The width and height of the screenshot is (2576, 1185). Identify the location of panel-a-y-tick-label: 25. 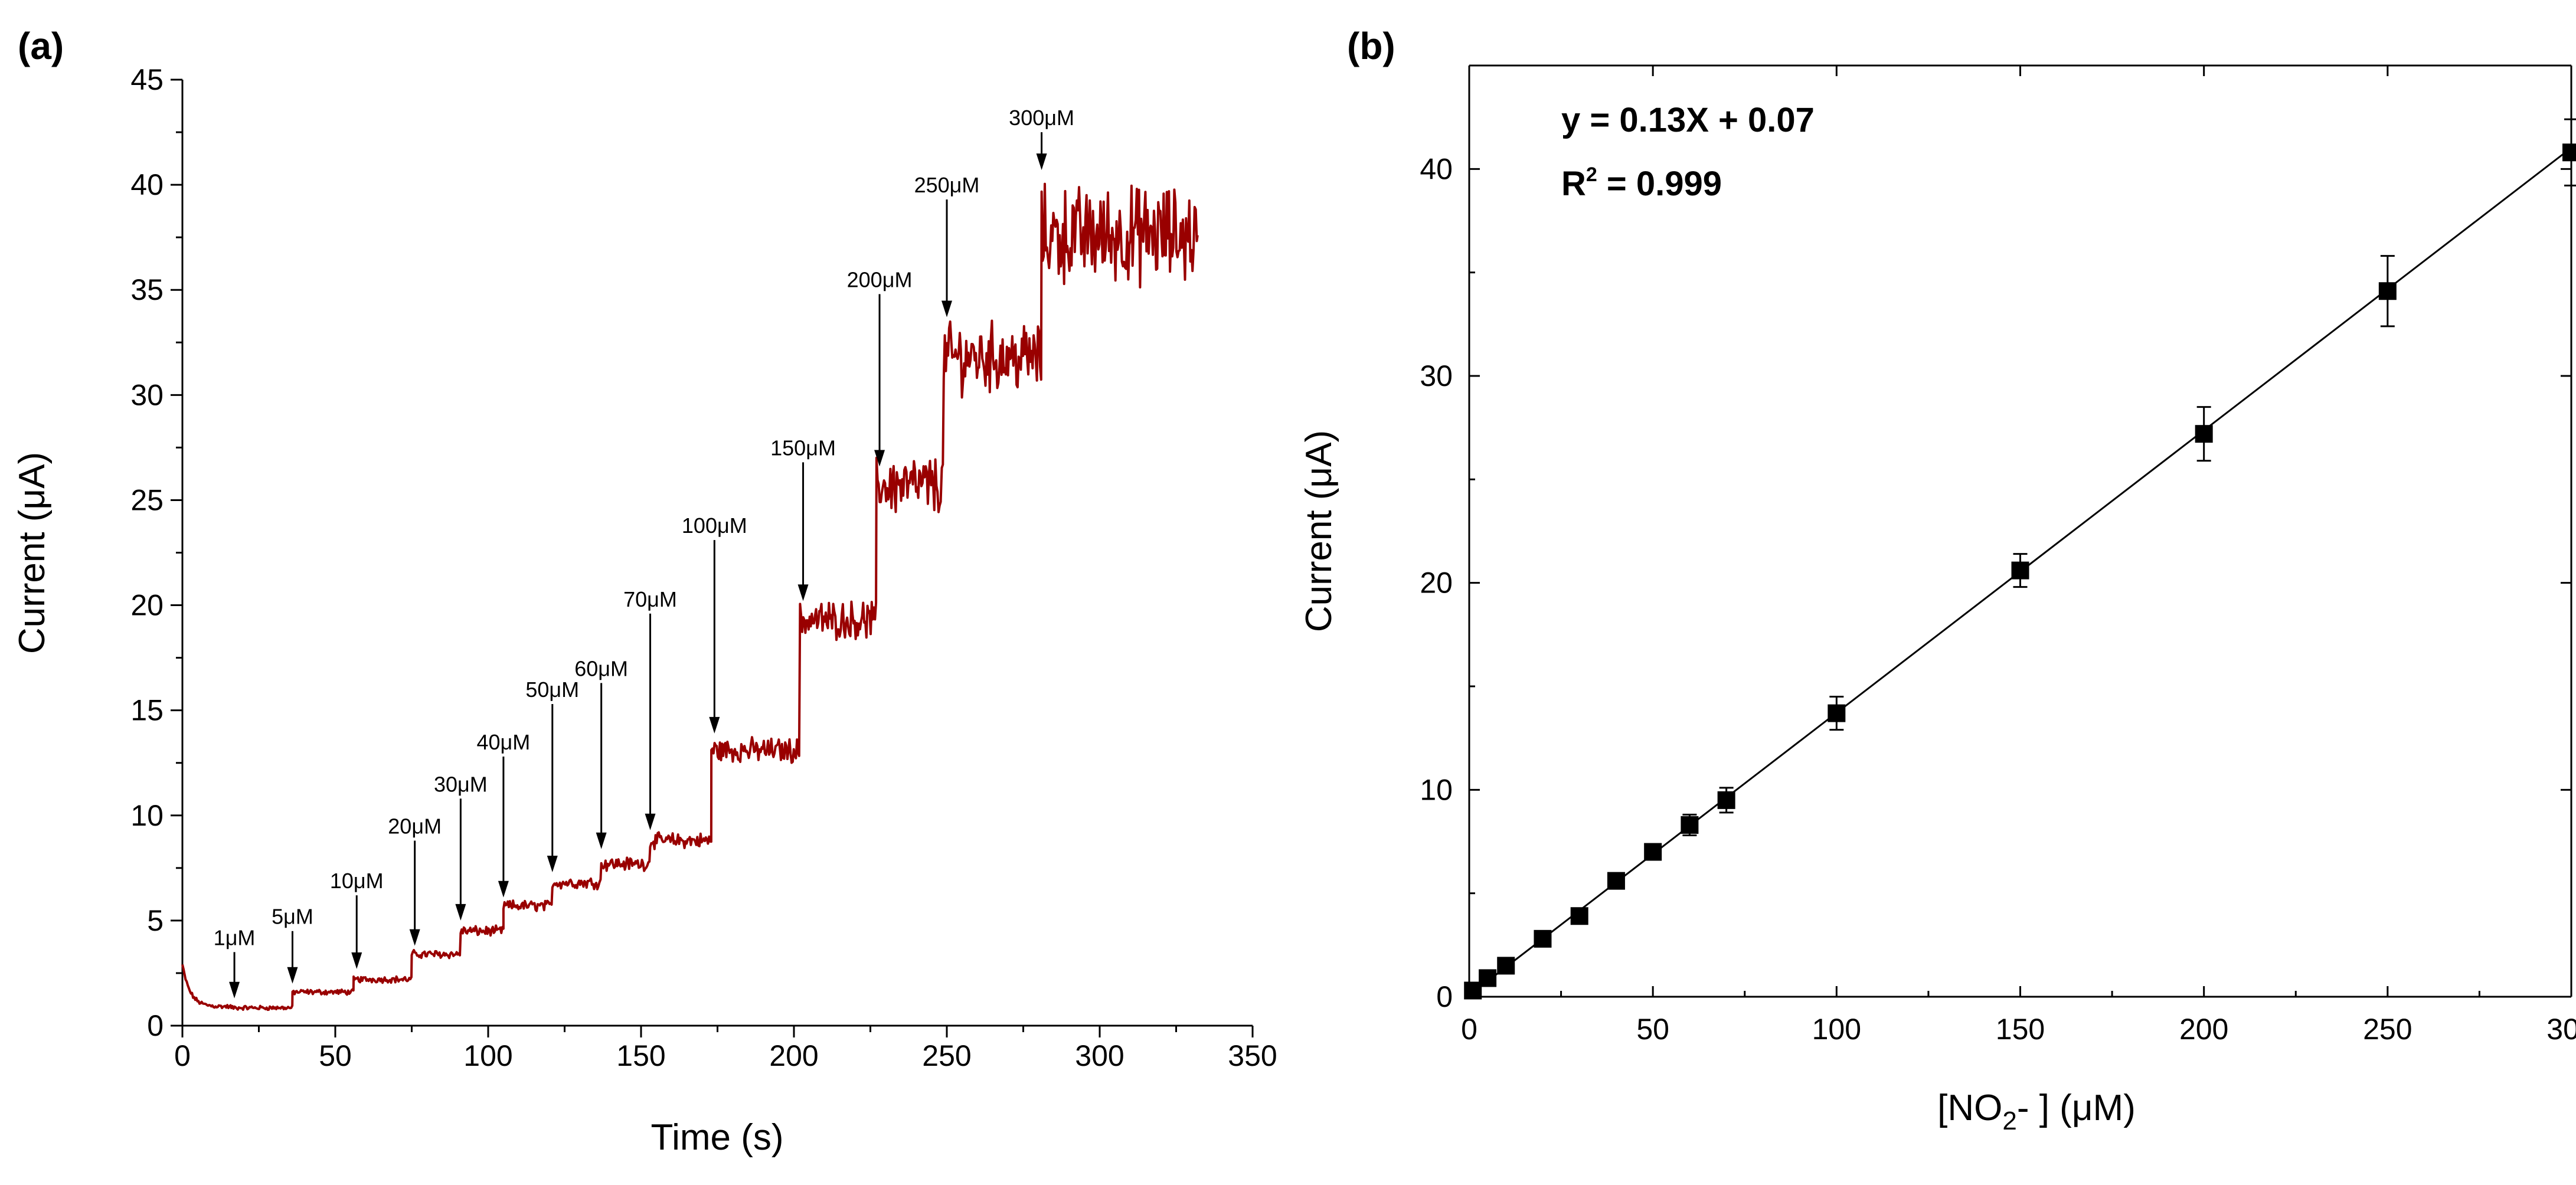
(147, 500).